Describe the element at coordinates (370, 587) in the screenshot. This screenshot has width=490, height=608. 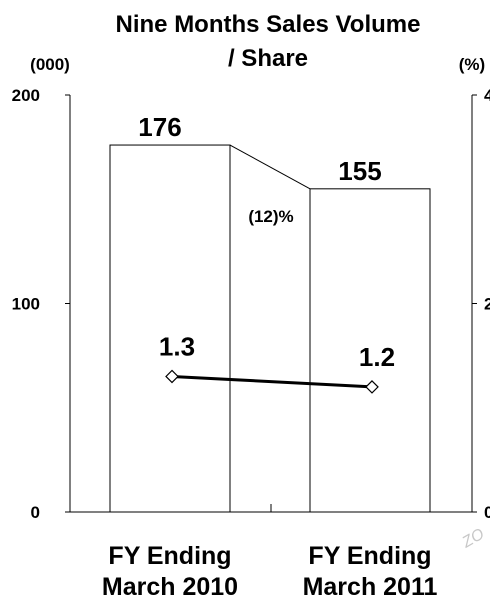
I see `category-label-2-line-2: March 2011` at that location.